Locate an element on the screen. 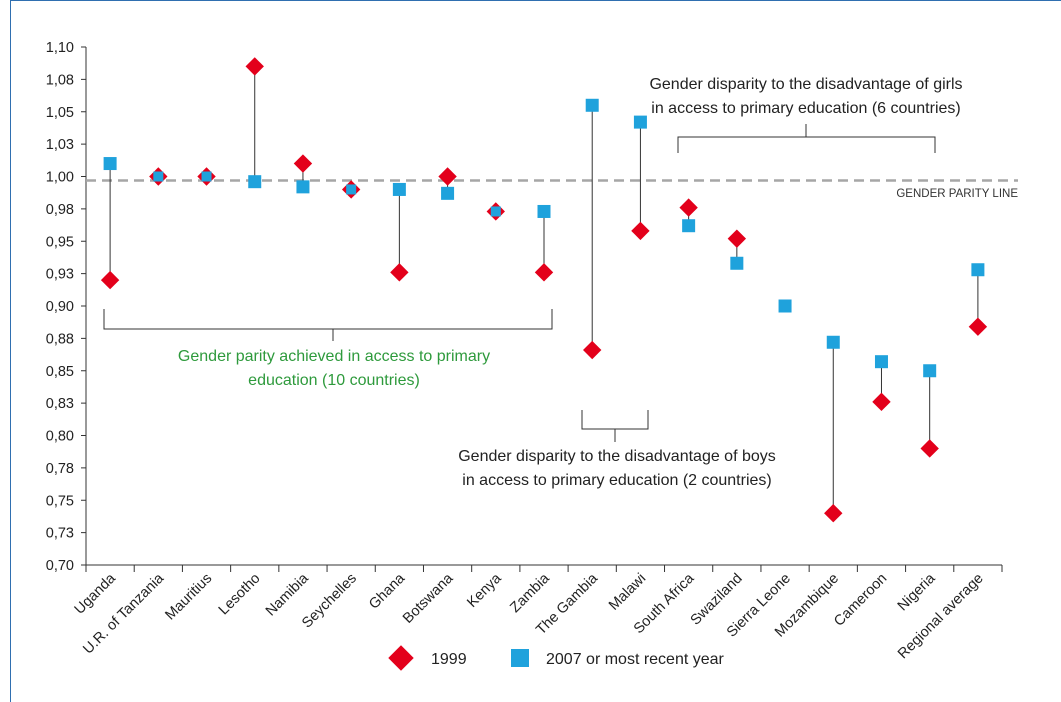  y-tick-label: 1,10 is located at coordinates (60, 48).